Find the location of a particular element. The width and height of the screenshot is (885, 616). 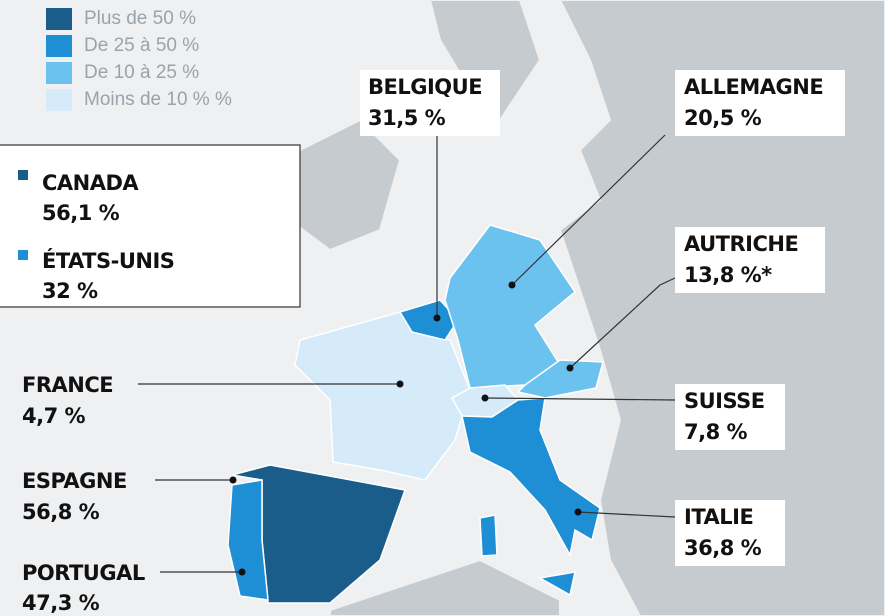

country-value: 56,8 % is located at coordinates (61, 512).